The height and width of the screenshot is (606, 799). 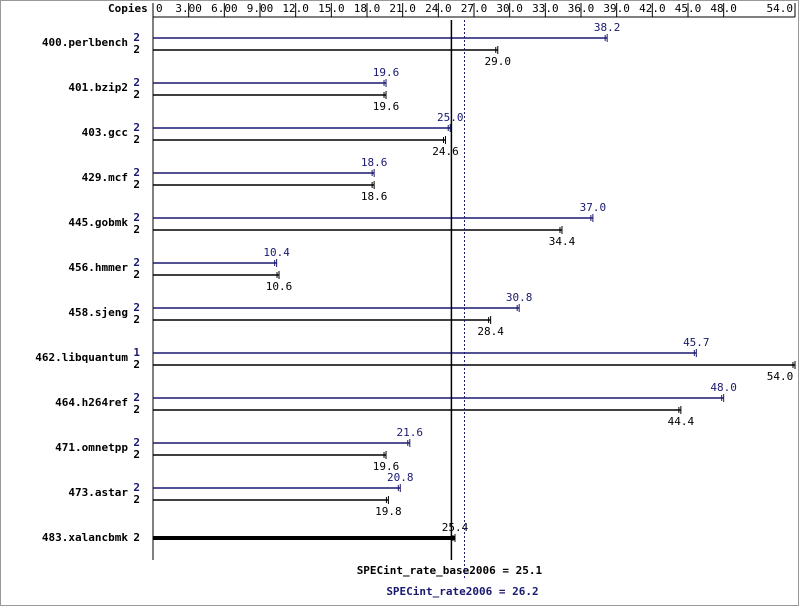 What do you see at coordinates (224, 8) in the screenshot?
I see `x-tick-label: 6.00` at bounding box center [224, 8].